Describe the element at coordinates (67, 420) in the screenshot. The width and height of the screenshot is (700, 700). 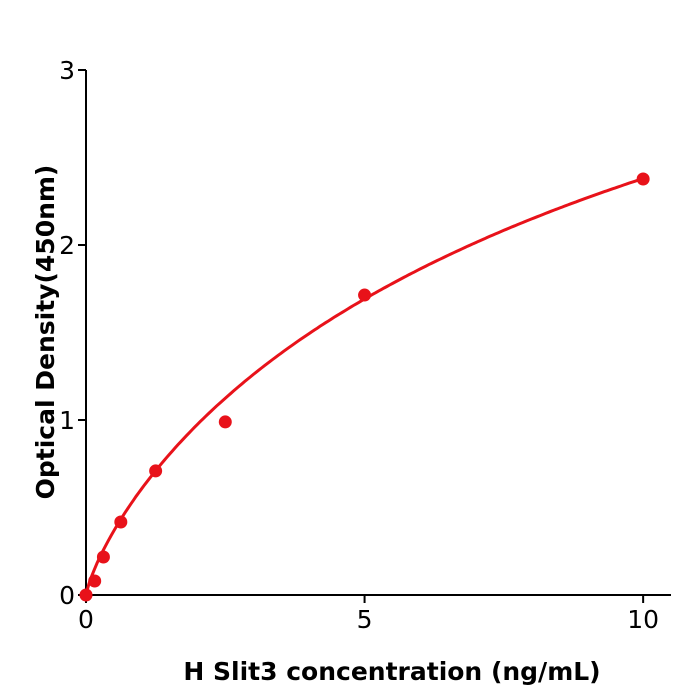
I see `y-tick-label: 1` at that location.